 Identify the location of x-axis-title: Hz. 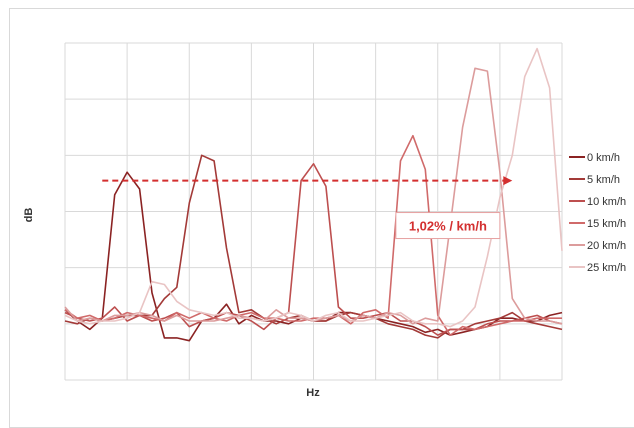
(313, 393).